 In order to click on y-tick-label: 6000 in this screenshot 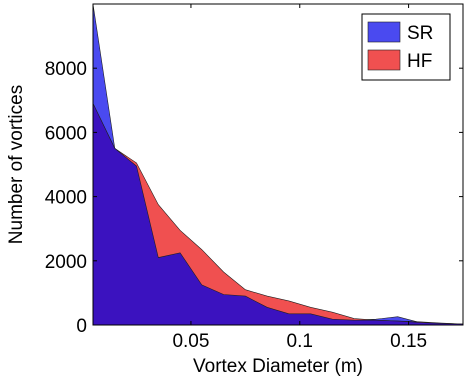, I will do `click(66, 133)`.